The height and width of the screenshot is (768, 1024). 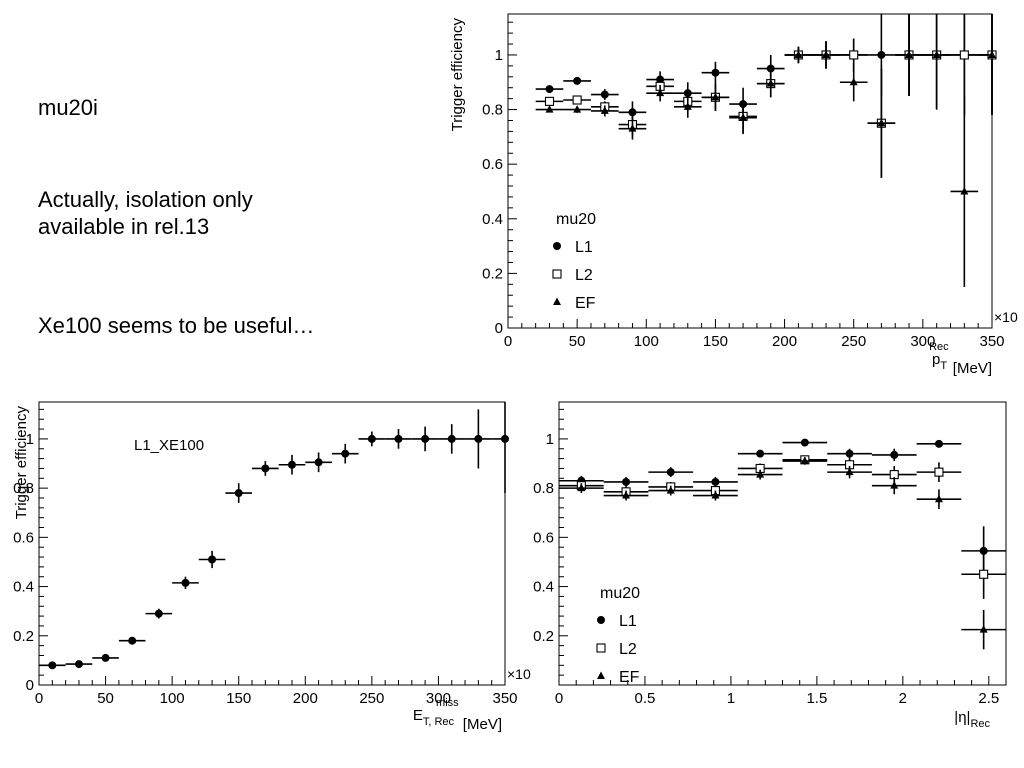 What do you see at coordinates (124, 226) in the screenshot?
I see `note-line: available in rel.13` at bounding box center [124, 226].